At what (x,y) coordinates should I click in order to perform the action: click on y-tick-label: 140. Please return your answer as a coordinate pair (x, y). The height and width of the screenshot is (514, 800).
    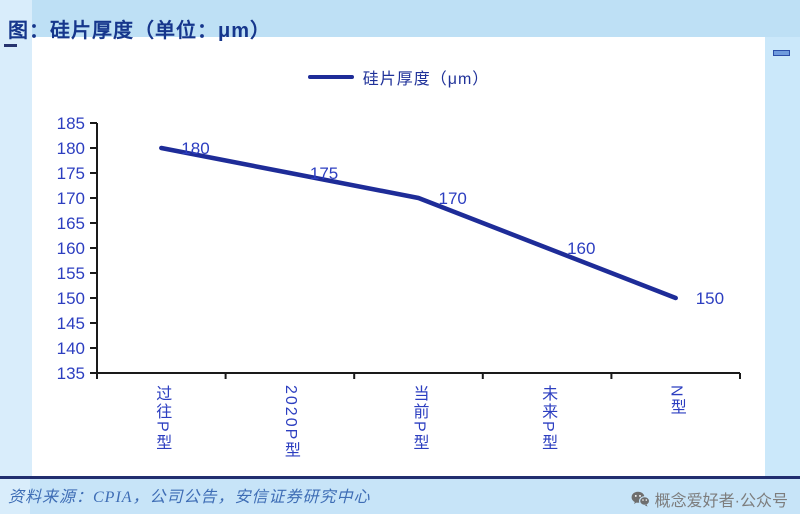
    Looking at the image, I should click on (71, 348).